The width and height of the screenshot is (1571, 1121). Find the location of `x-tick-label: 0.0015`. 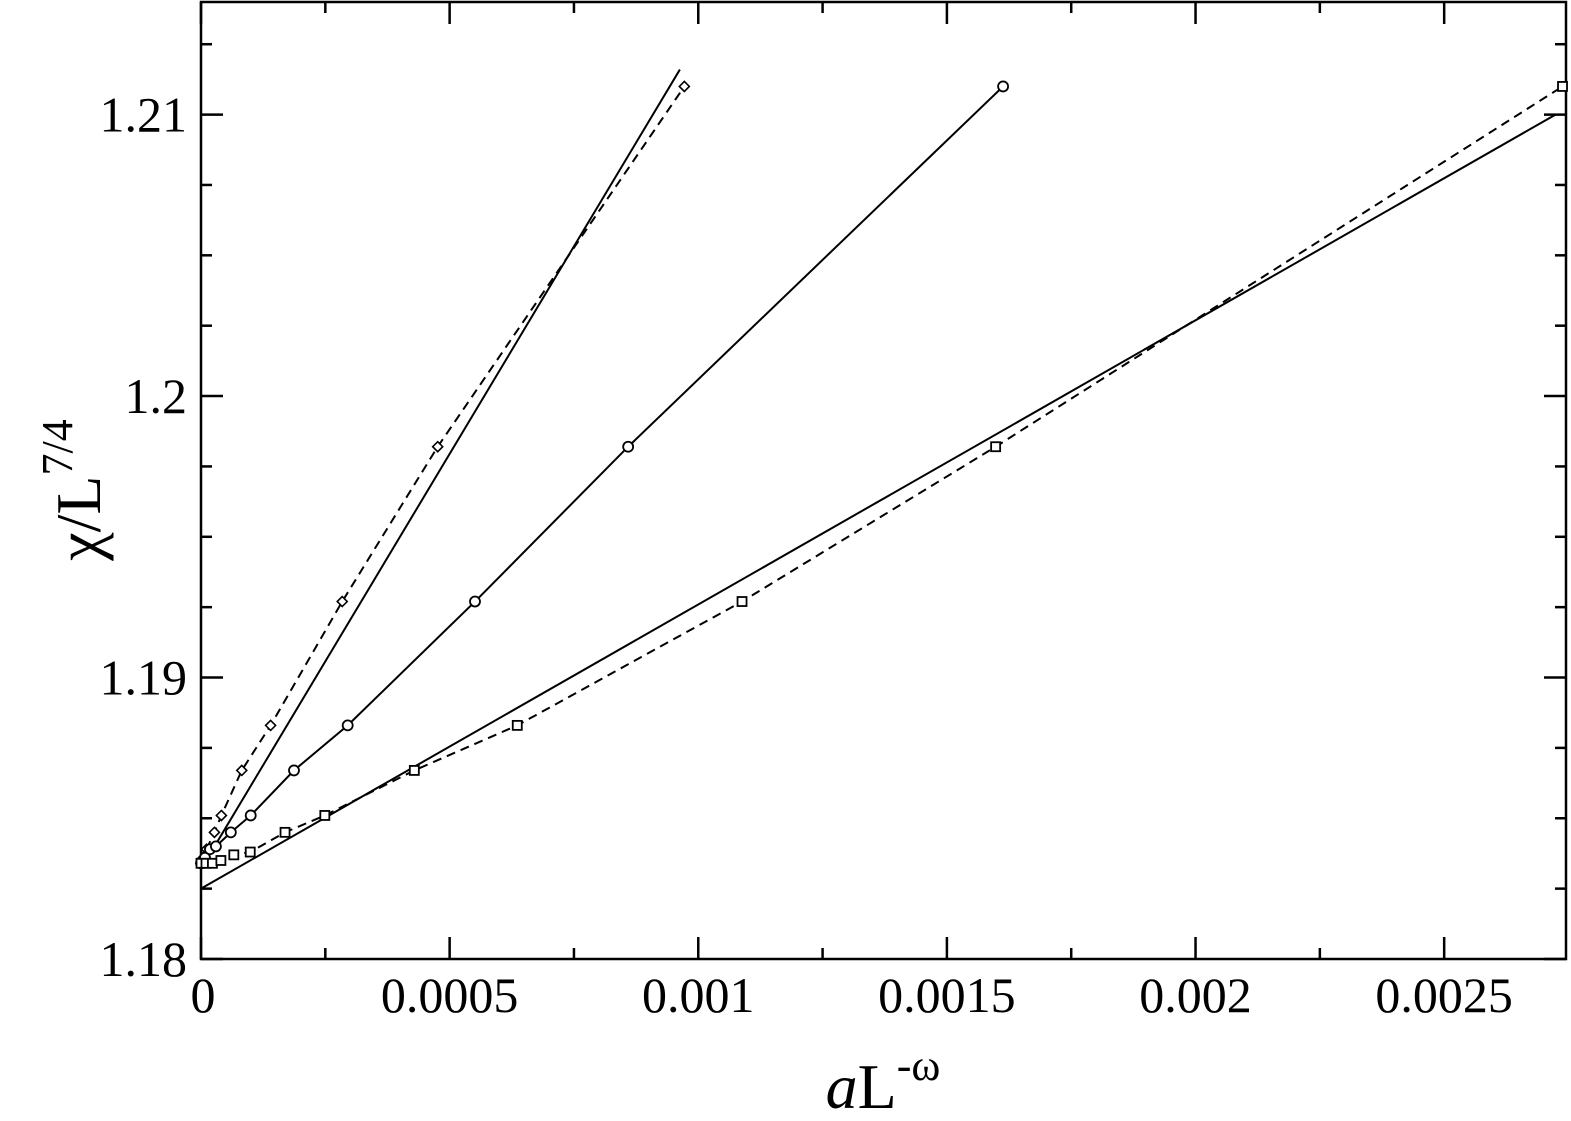

x-tick-label: 0.0015 is located at coordinates (947, 995).